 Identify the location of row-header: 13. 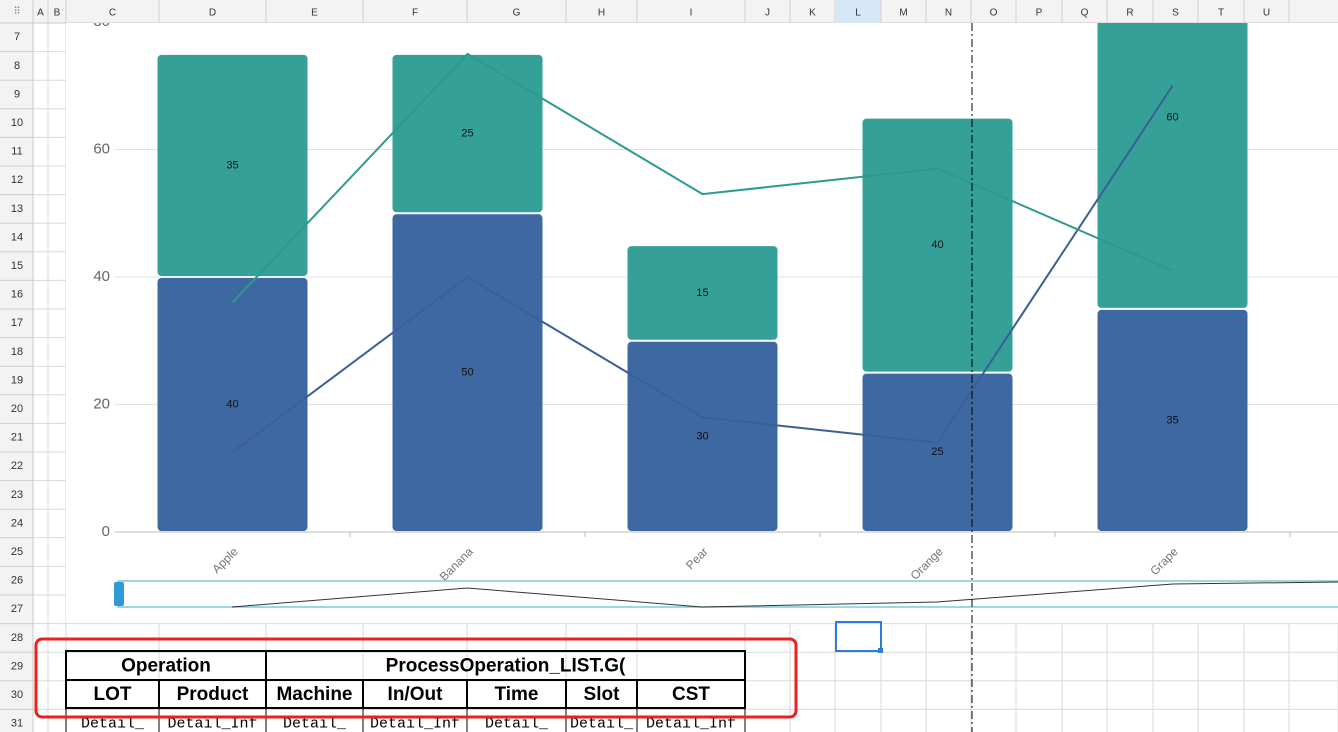
(17, 209).